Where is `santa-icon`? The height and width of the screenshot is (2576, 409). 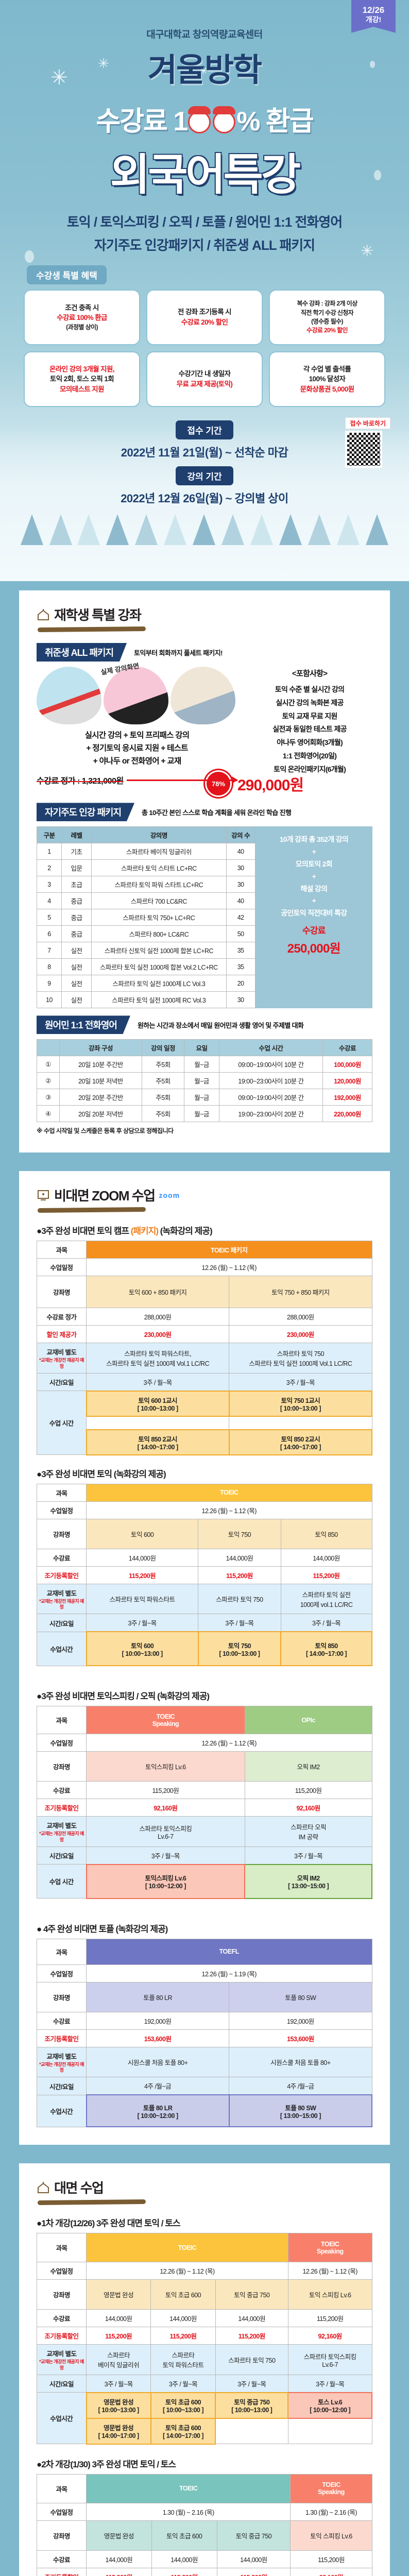 santa-icon is located at coordinates (200, 119).